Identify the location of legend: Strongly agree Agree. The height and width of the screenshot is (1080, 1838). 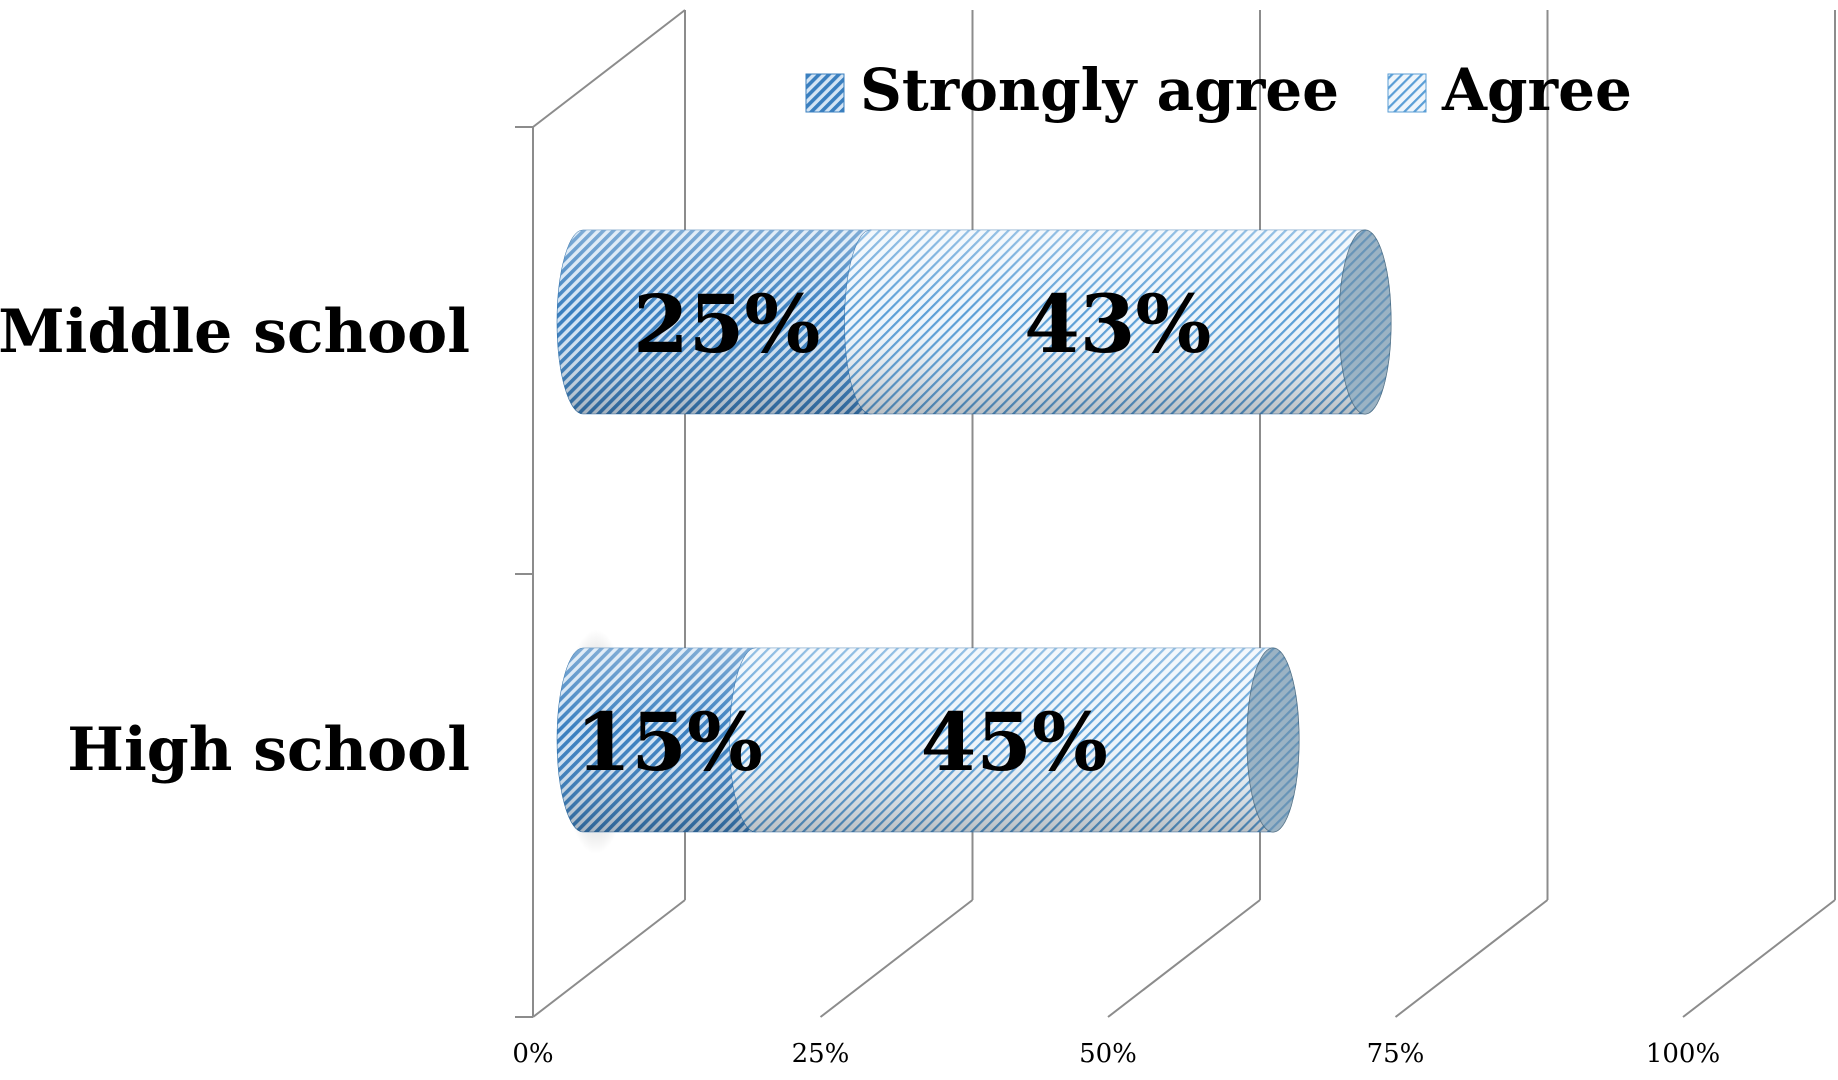
(1218, 90).